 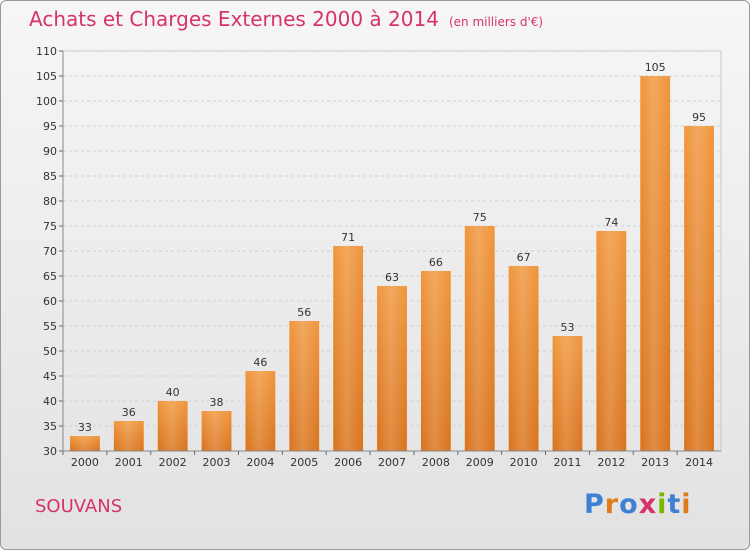 What do you see at coordinates (50, 201) in the screenshot?
I see `y-tick-label: 80` at bounding box center [50, 201].